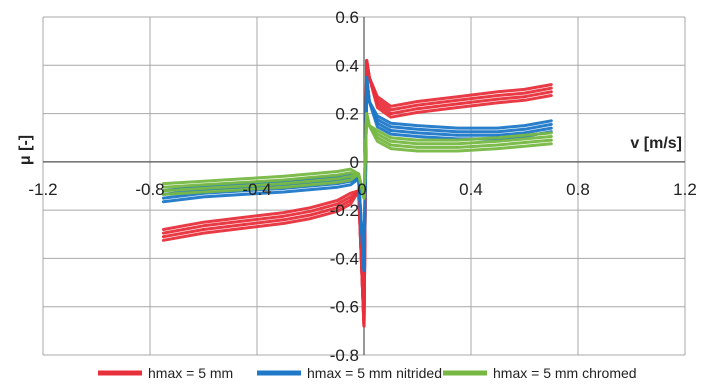 This screenshot has width=719, height=387. Describe the element at coordinates (344, 258) in the screenshot. I see `y-tick-label: -0.4` at that location.